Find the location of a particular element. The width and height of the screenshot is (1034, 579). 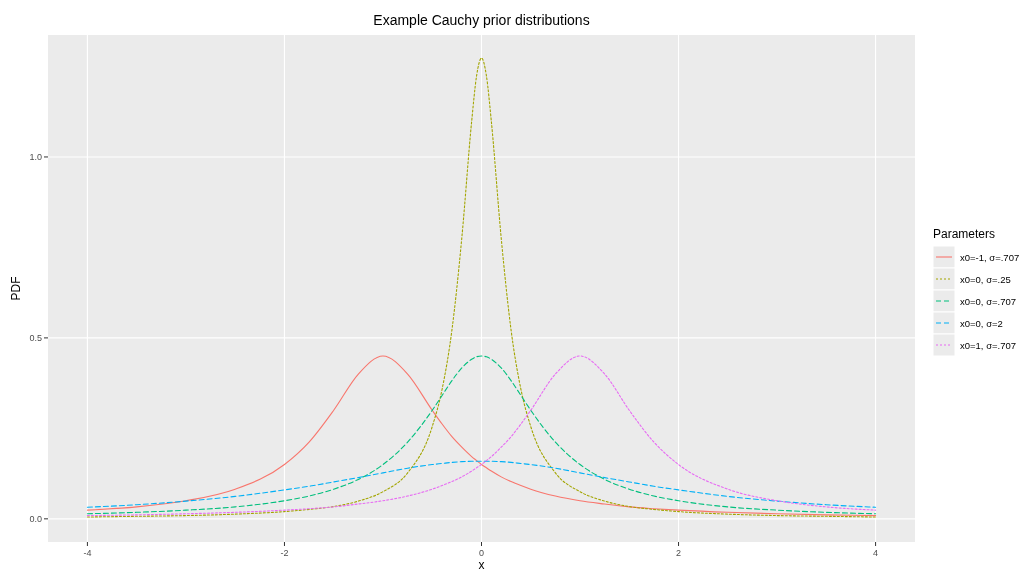

x-tick-label: -4 is located at coordinates (87, 553).